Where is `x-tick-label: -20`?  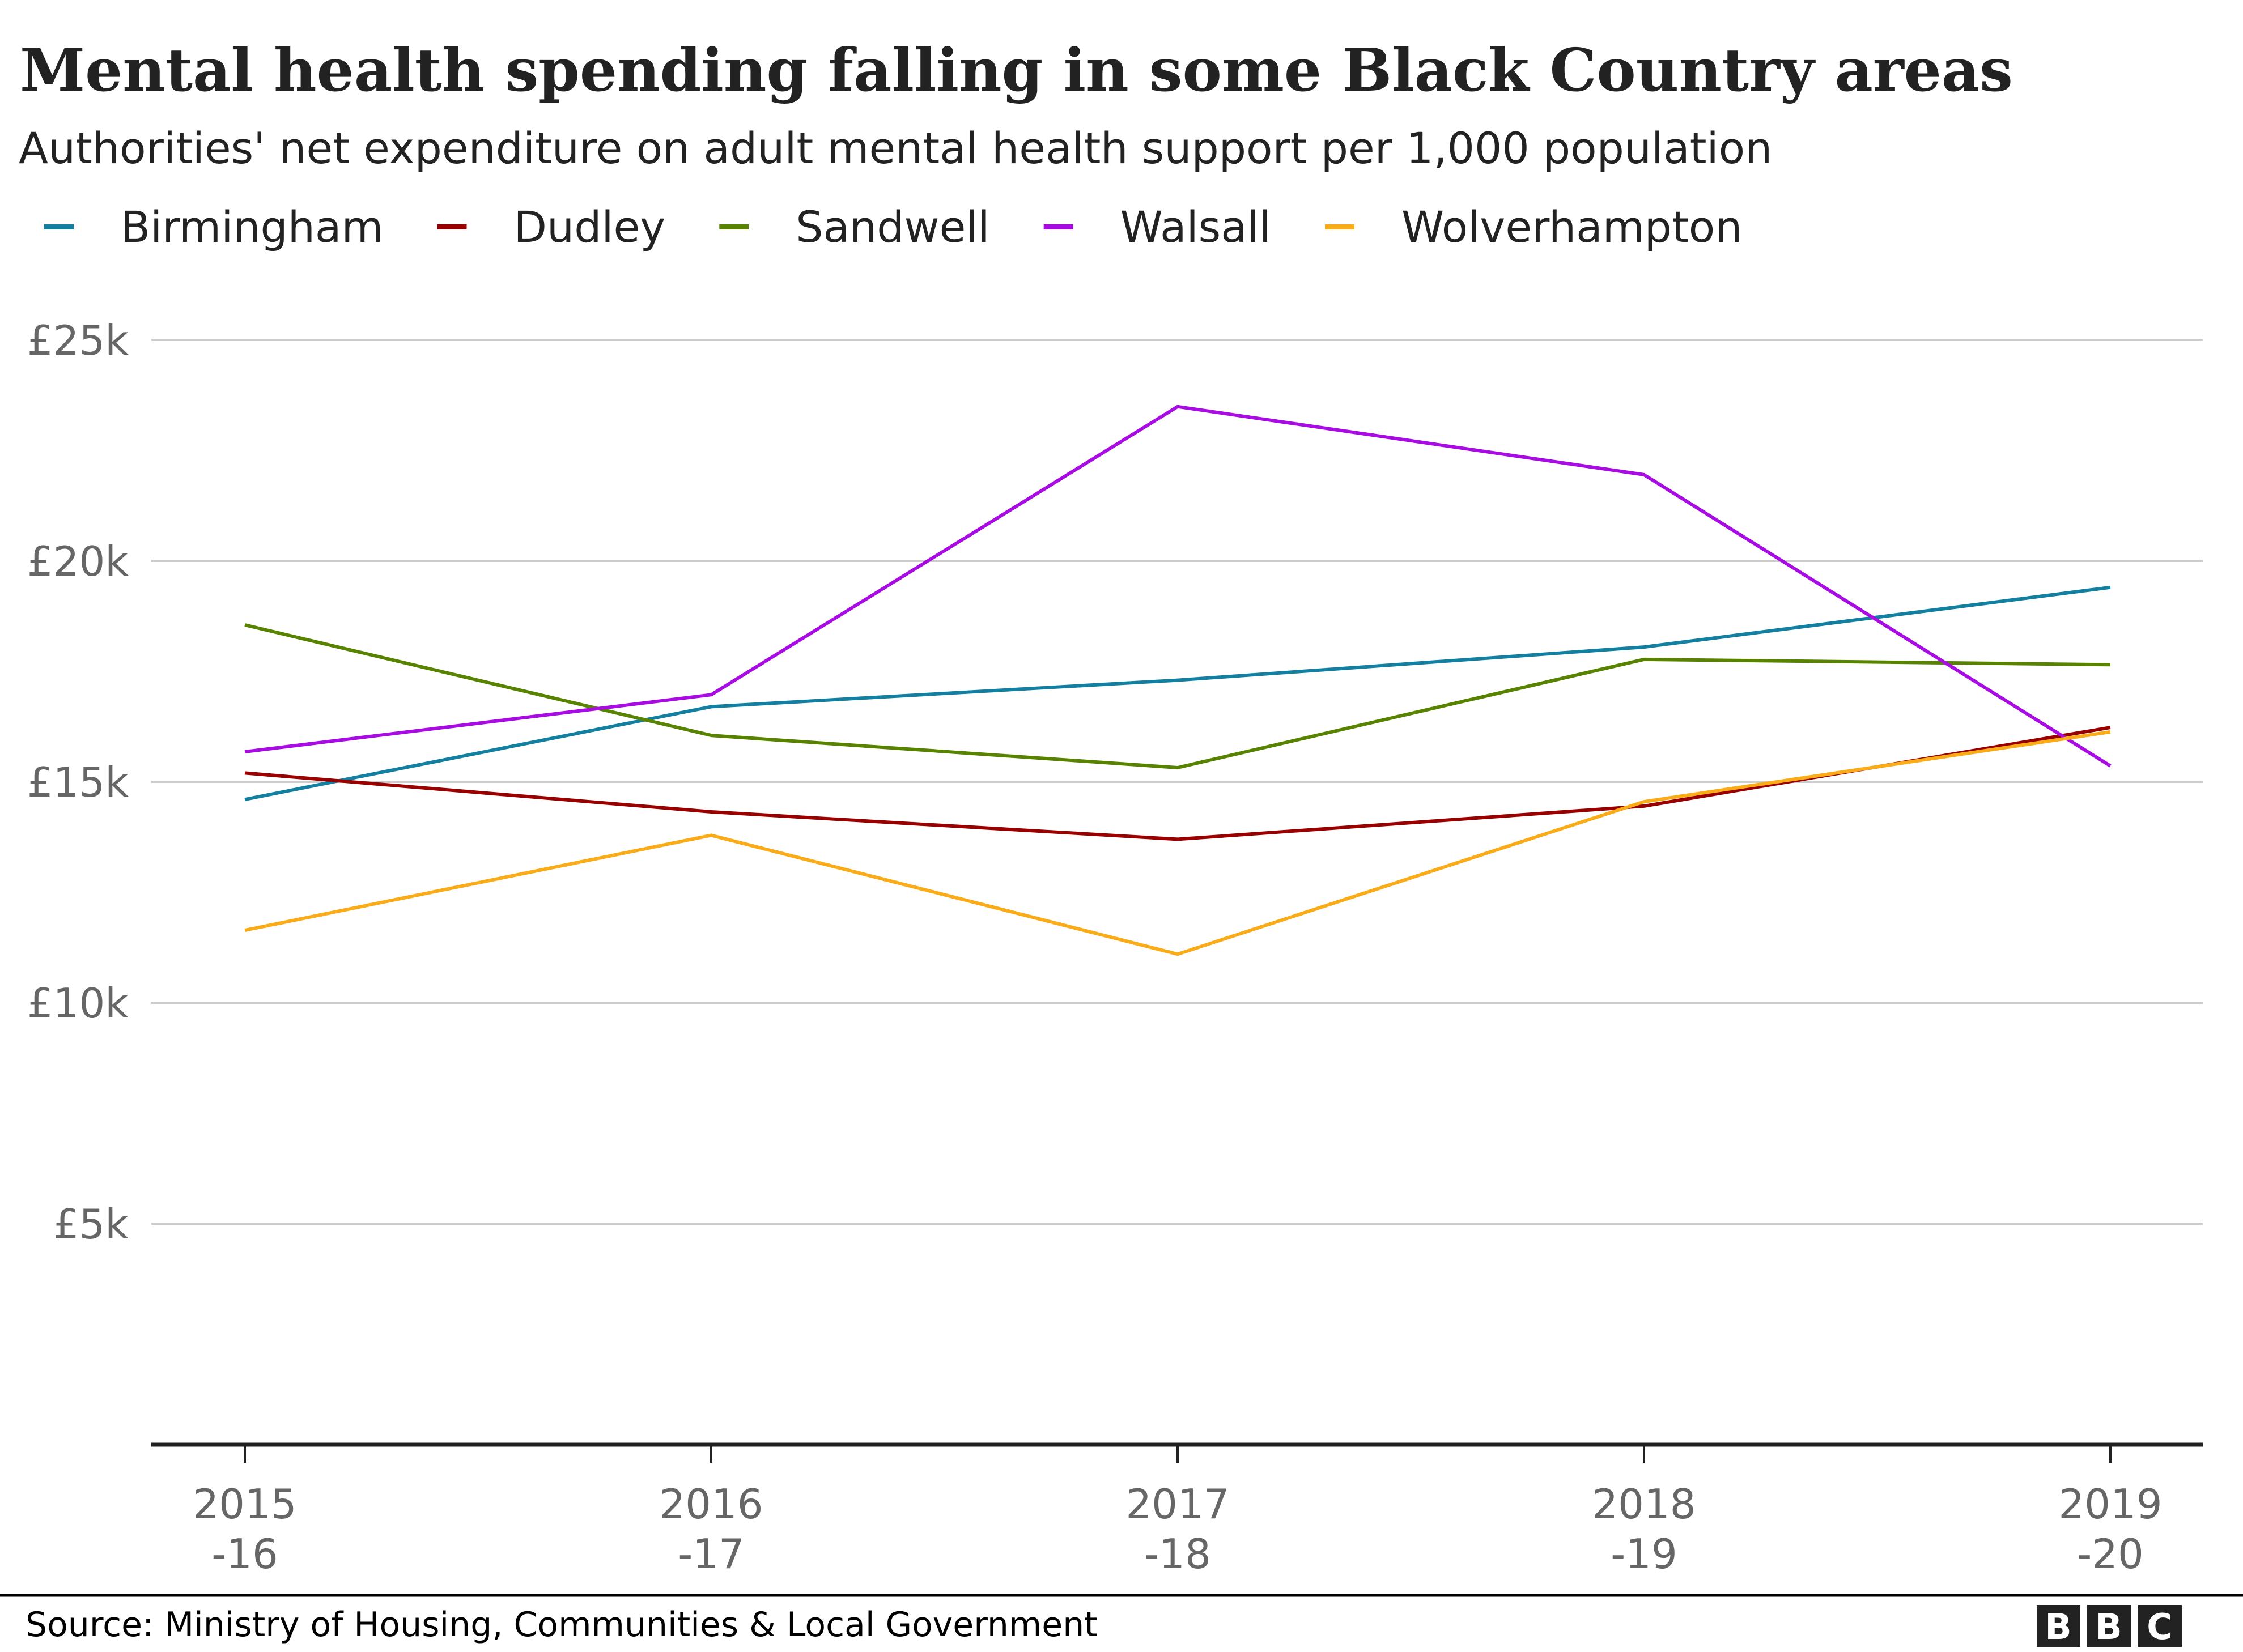 x-tick-label: -20 is located at coordinates (2110, 1554).